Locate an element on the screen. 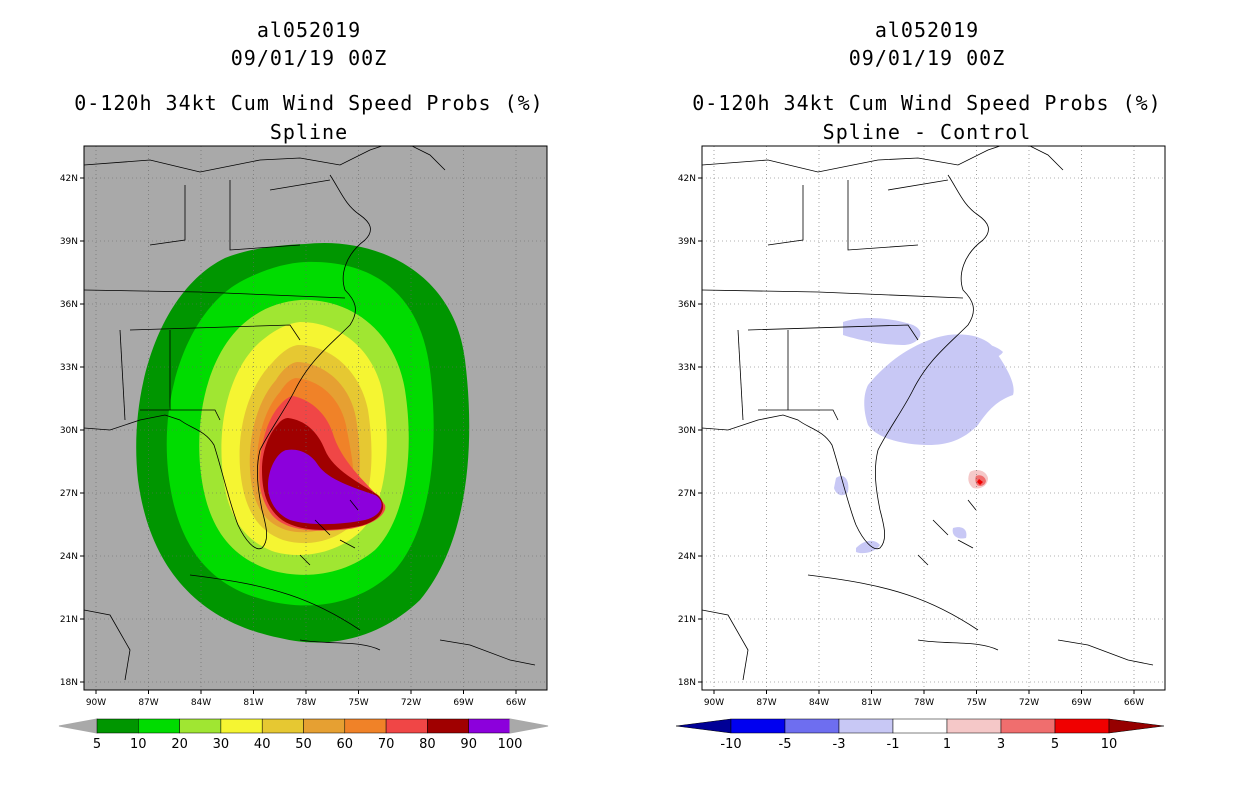 Image resolution: width=1236 pixels, height=800 pixels. colorbar-label: 20 is located at coordinates (179, 744).